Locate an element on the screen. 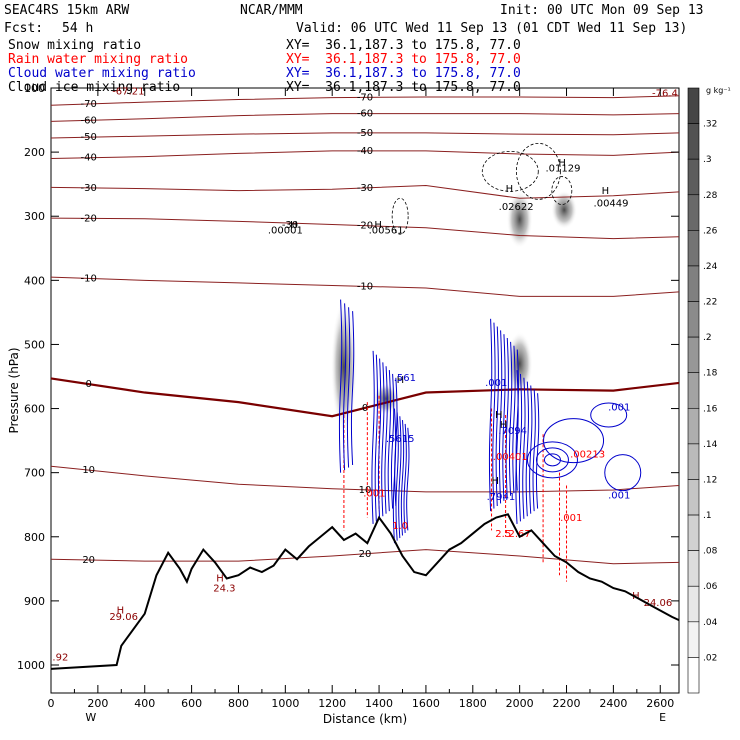 The width and height of the screenshot is (740, 740). colorbar-tick-label: .28 is located at coordinates (710, 196).